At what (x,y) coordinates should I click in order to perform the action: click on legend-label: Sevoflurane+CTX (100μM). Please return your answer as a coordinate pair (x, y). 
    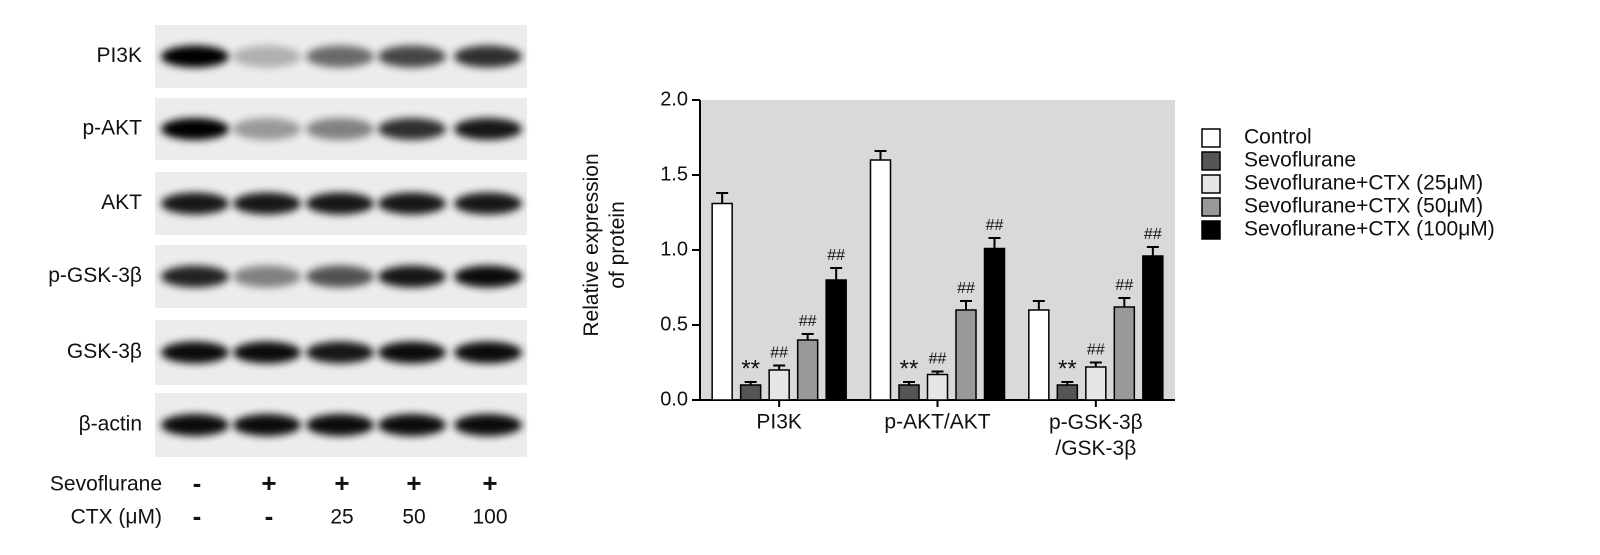
    Looking at the image, I should click on (1369, 229).